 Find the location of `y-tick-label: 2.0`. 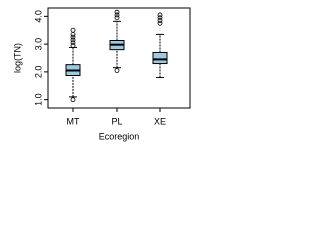

y-tick-label: 2.0 is located at coordinates (38, 72).